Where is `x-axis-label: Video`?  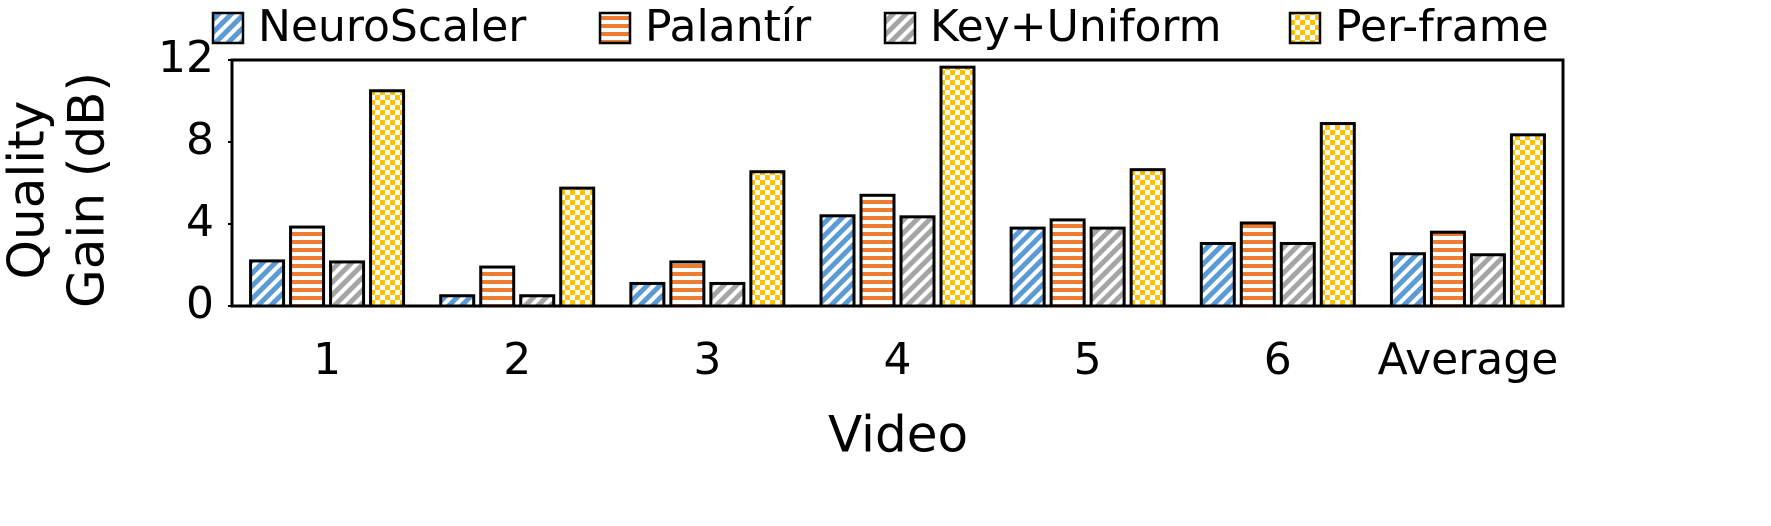 x-axis-label: Video is located at coordinates (898, 435).